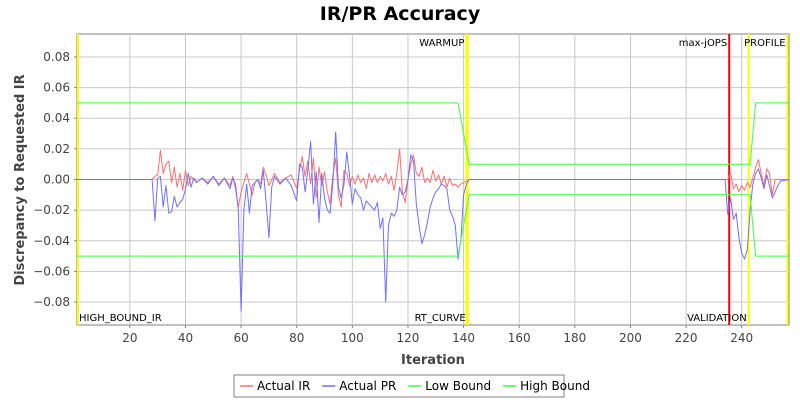 This screenshot has width=800, height=400. I want to click on y-tick-label: 0.06, so click(56, 88).